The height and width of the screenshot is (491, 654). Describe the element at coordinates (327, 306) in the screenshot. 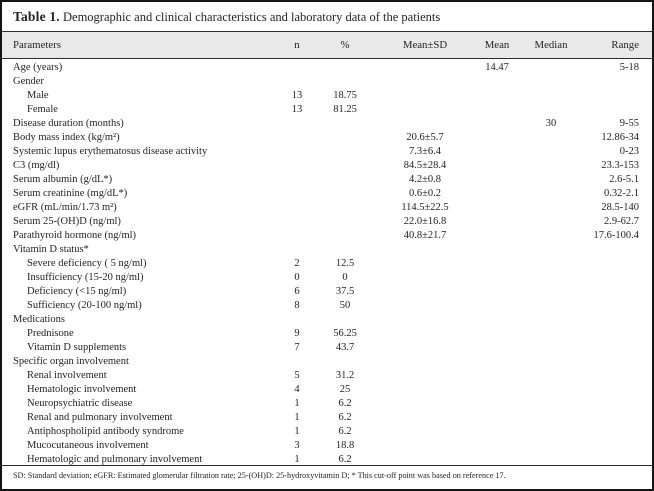

I see `table-row: Sufficiency (20-100 ng/ml) 8 50` at that location.